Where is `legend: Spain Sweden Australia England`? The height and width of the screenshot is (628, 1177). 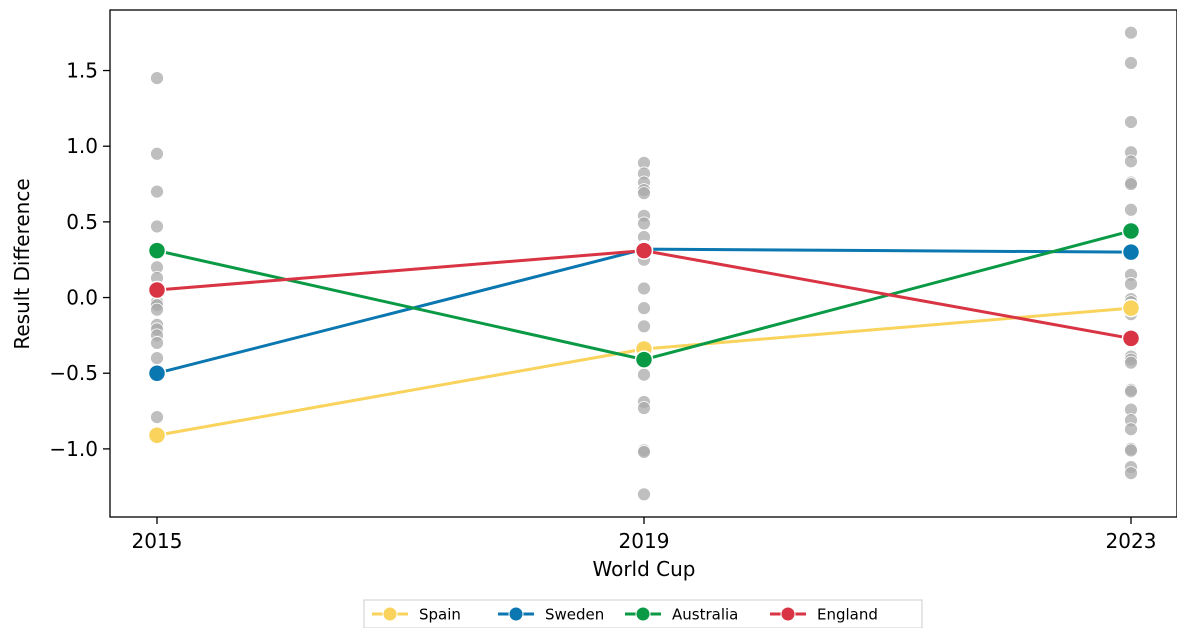 legend: Spain Sweden Australia England is located at coordinates (643, 613).